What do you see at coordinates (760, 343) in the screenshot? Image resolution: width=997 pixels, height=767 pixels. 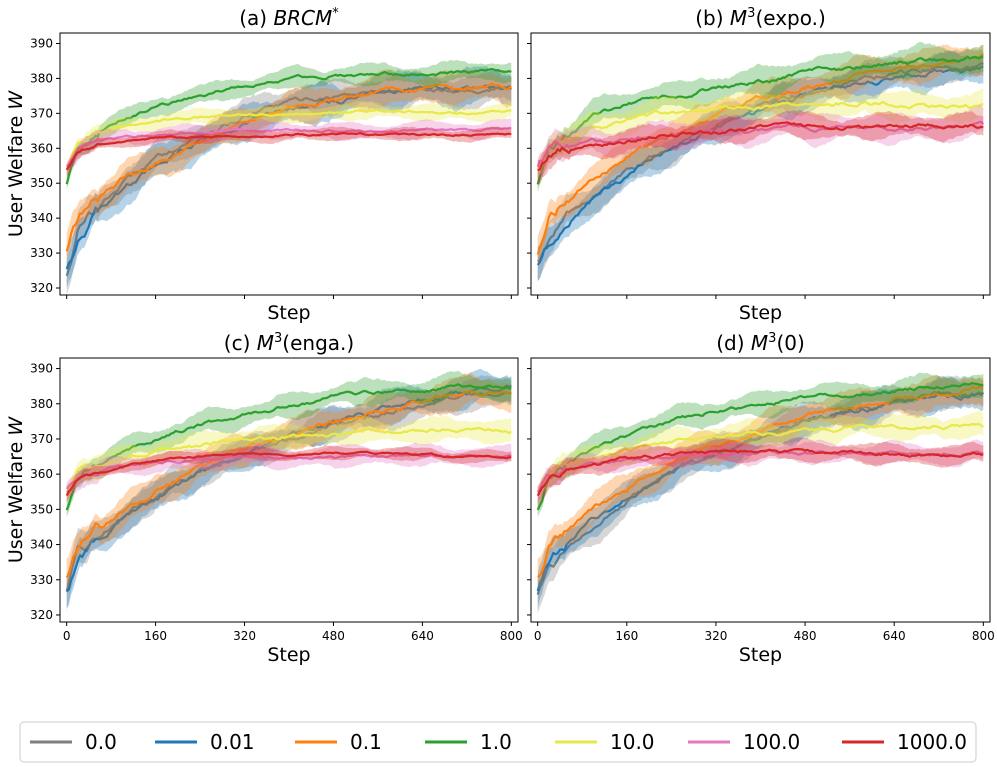 I see `panel-title: (d) M3(0)` at bounding box center [760, 343].